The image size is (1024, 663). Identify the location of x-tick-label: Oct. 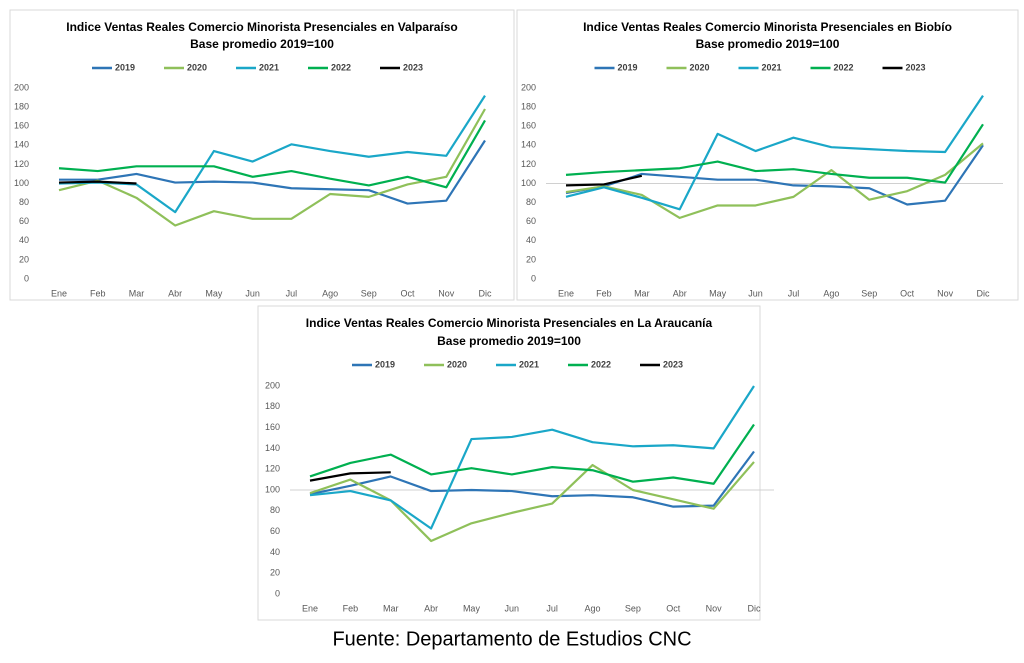
(408, 293).